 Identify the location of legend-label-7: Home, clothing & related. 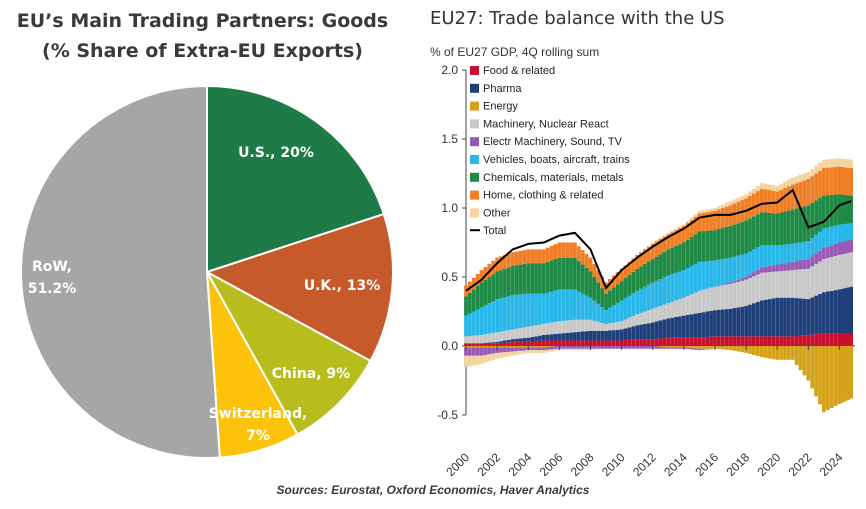
(543, 196).